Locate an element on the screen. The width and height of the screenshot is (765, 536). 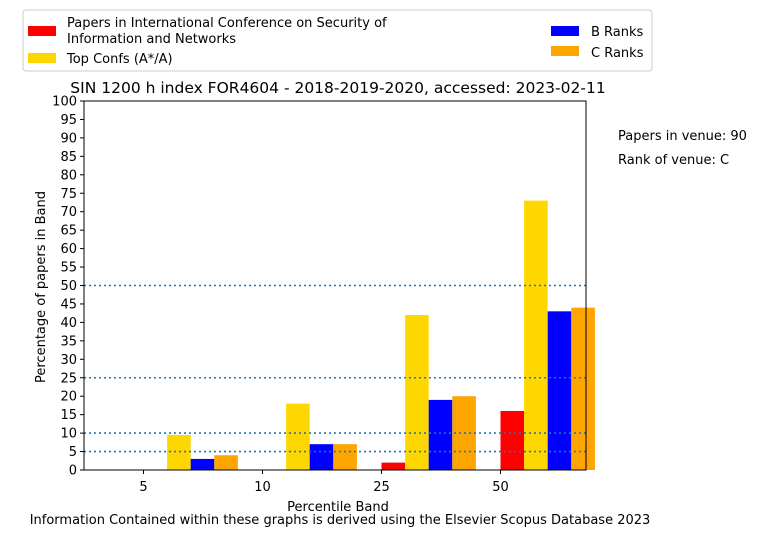
legend-label-c: C Ranks is located at coordinates (617, 53).